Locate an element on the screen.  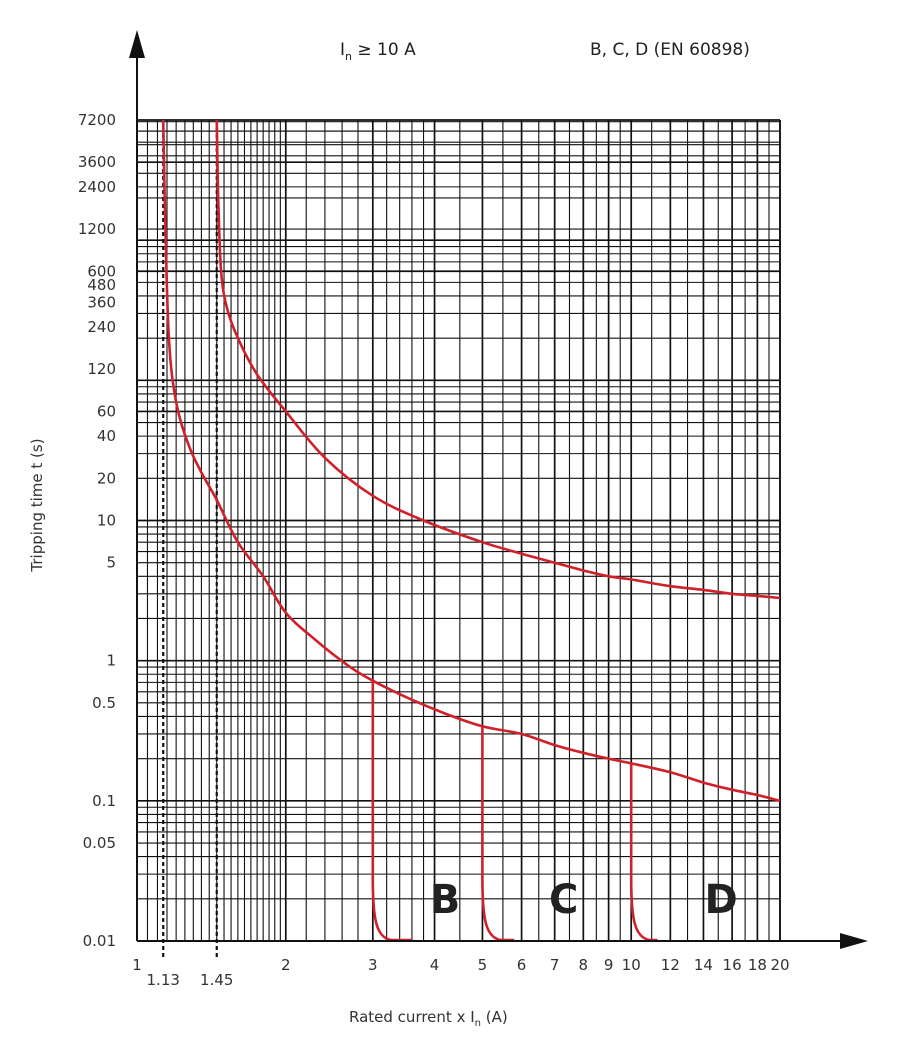
y-tick-label: 0.05 is located at coordinates (99, 843).